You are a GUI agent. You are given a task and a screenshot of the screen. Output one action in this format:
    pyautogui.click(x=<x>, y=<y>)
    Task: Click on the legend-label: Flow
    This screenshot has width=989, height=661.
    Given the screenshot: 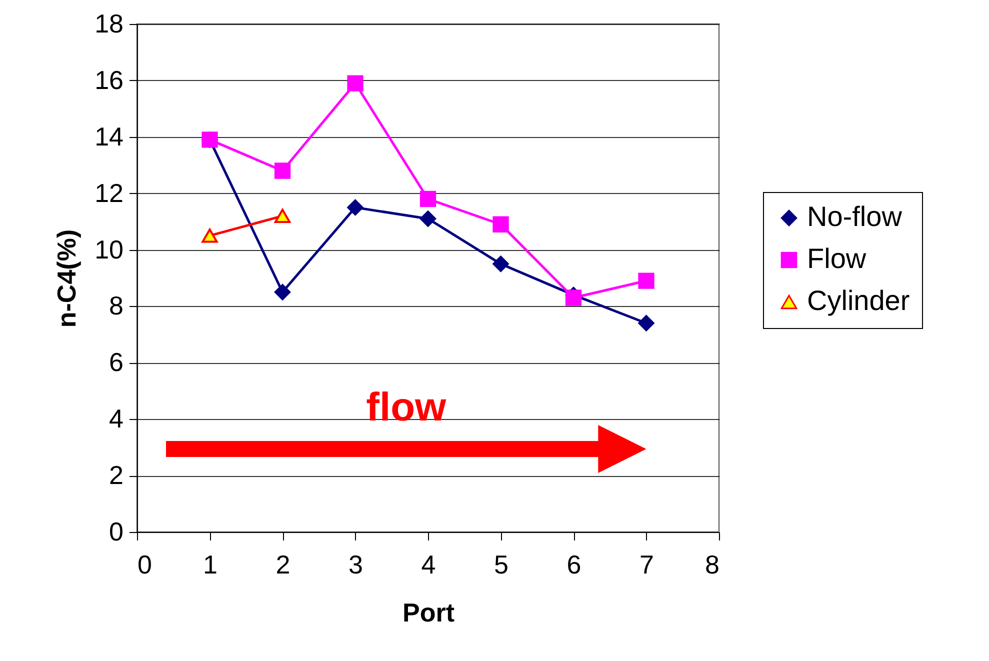 What is the action you would take?
    pyautogui.click(x=837, y=258)
    